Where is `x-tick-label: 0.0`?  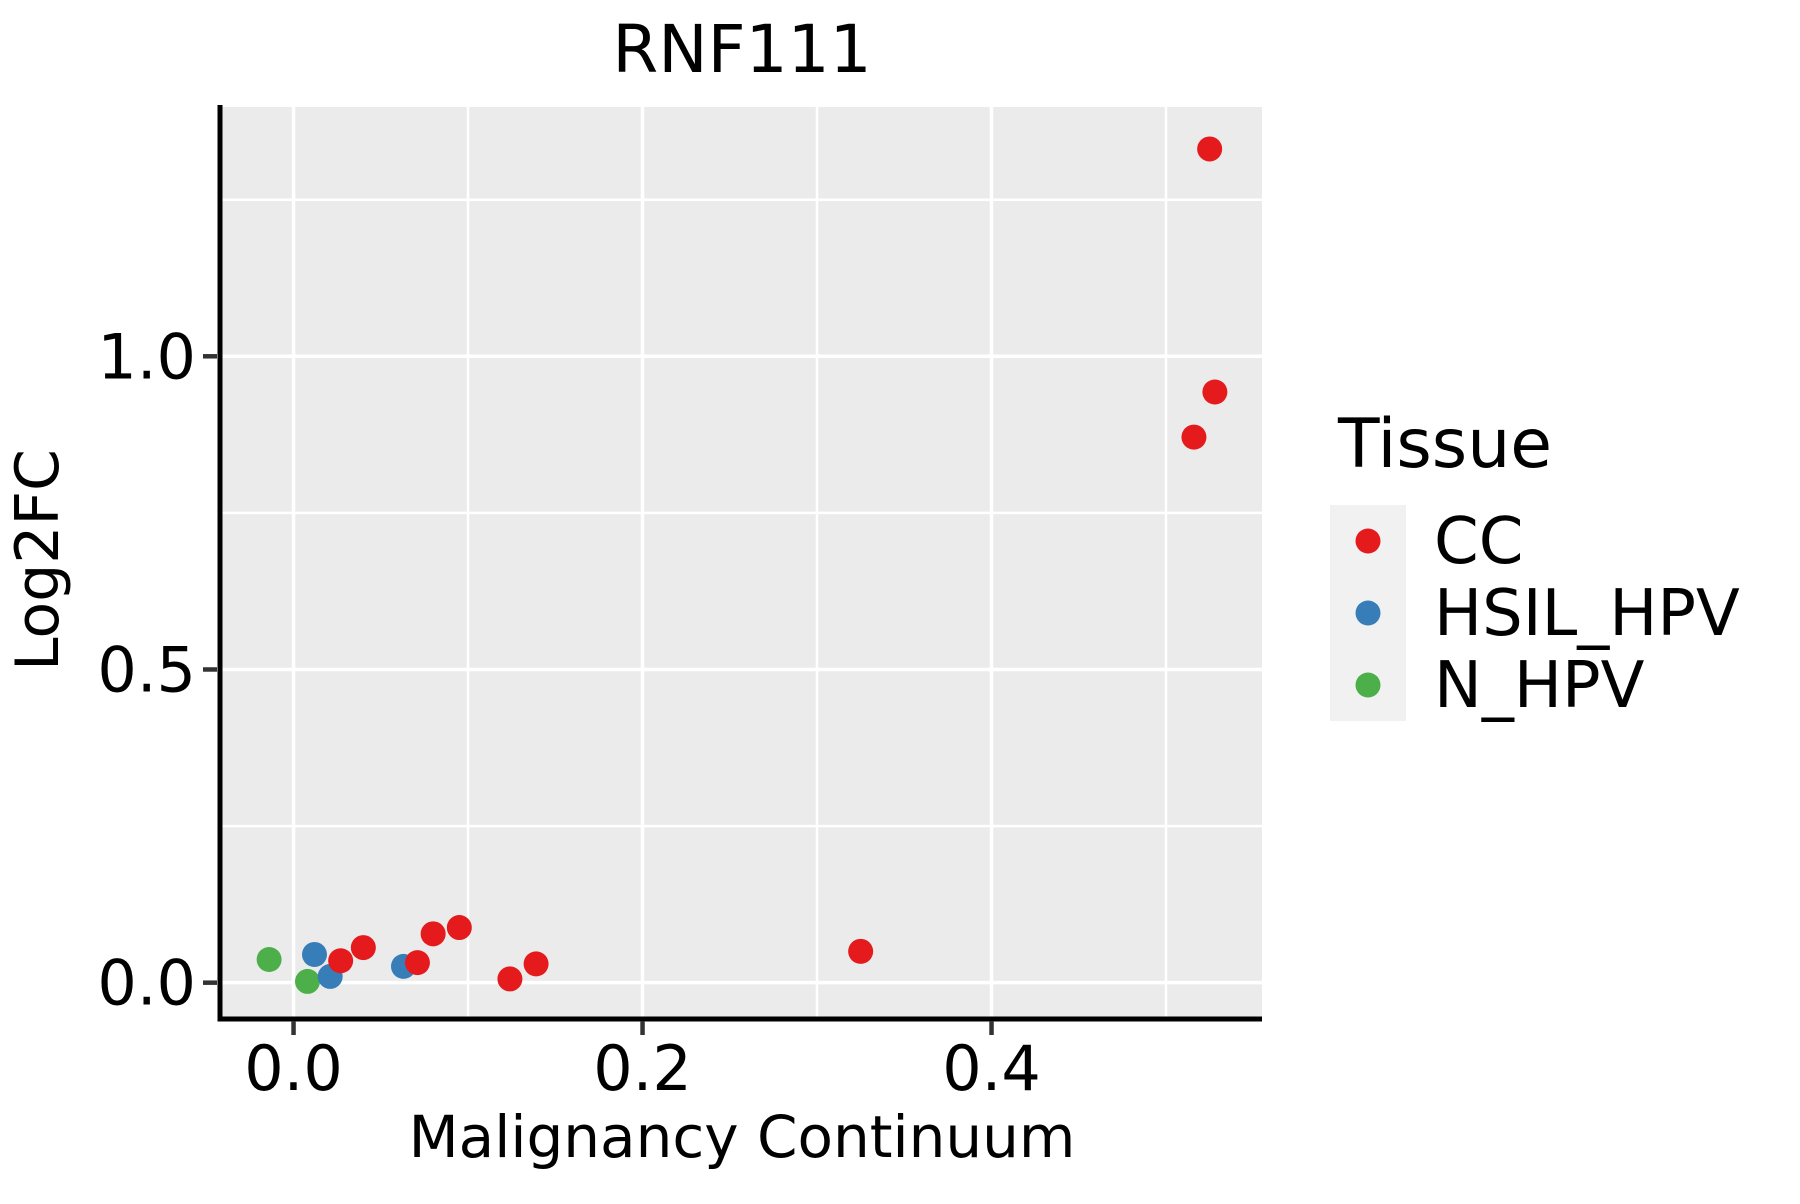 x-tick-label: 0.0 is located at coordinates (293, 1068).